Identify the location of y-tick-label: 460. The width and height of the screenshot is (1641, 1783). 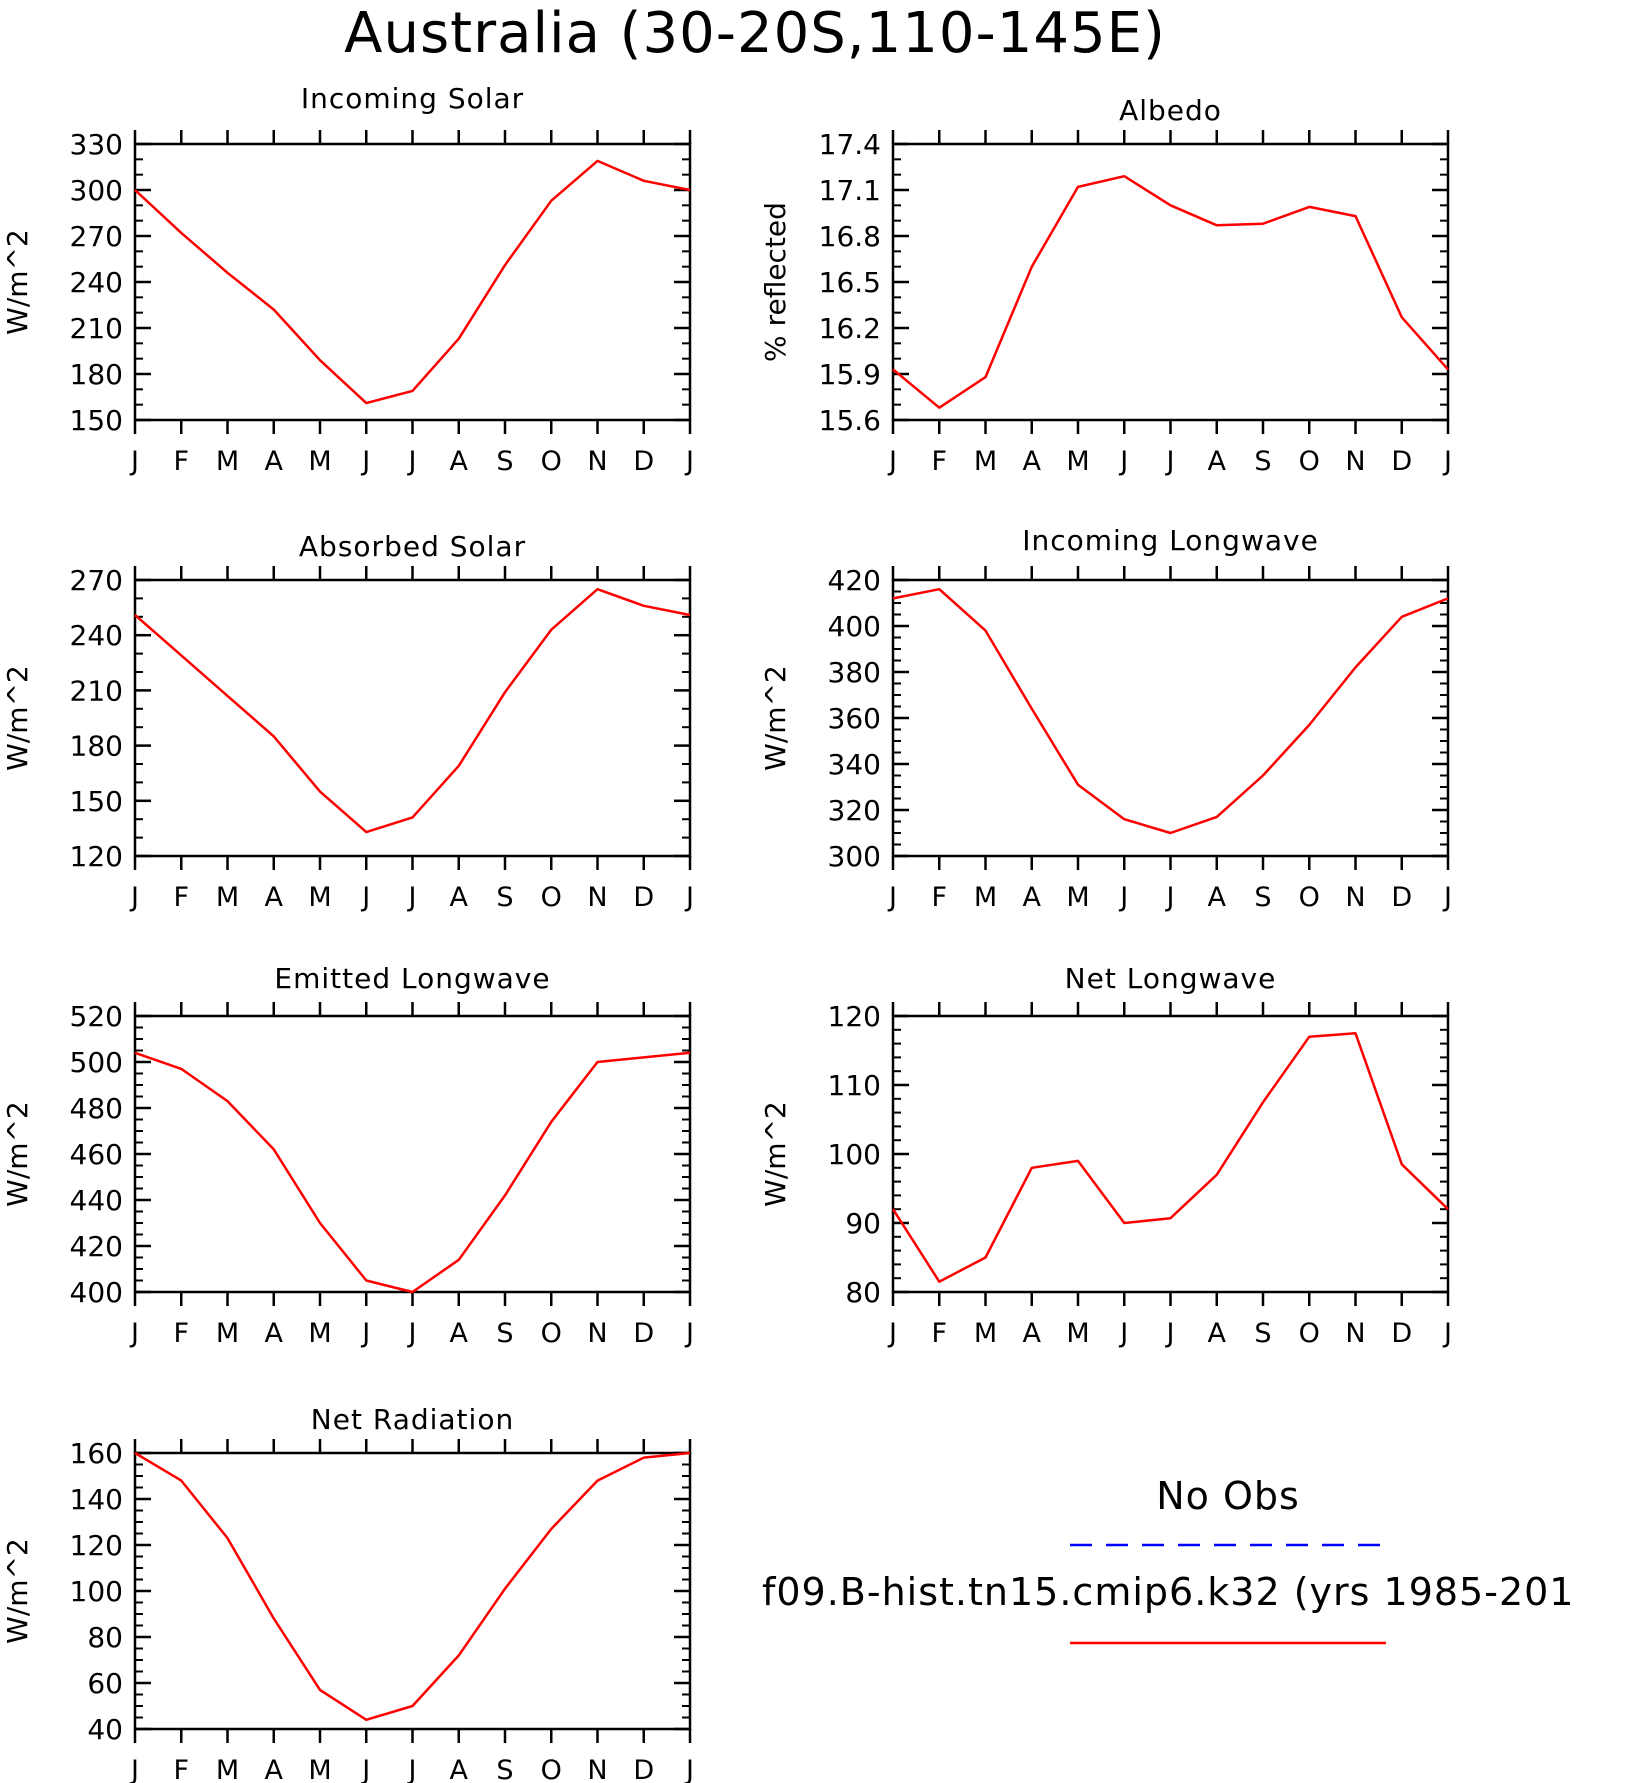
(96, 1154).